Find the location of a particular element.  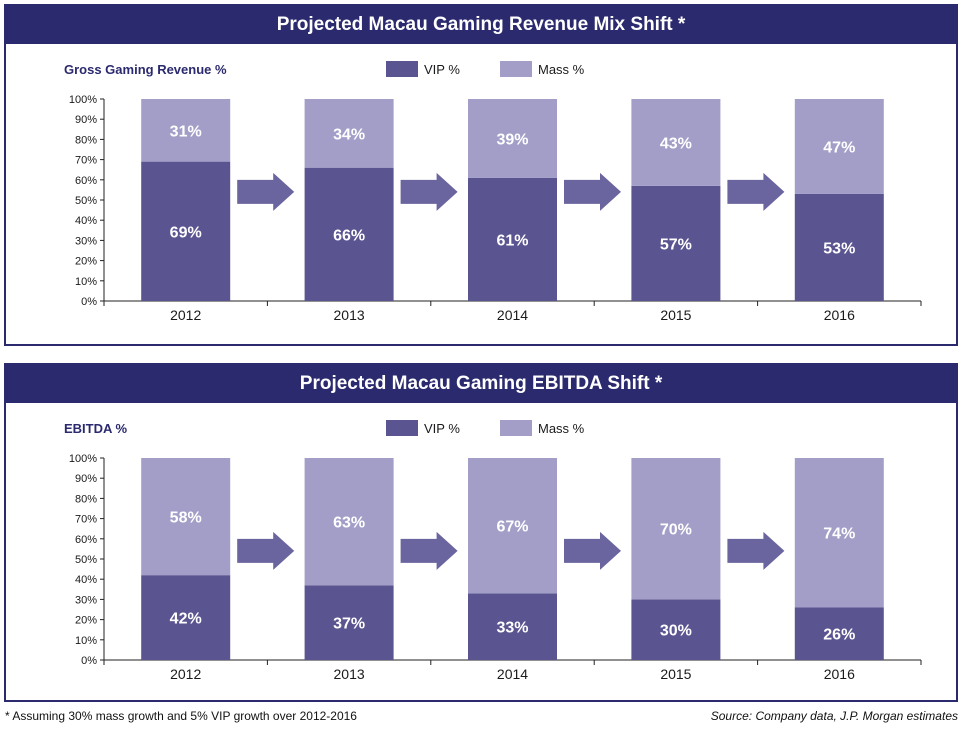

y-axis-title: EBITDA % is located at coordinates (96, 428).